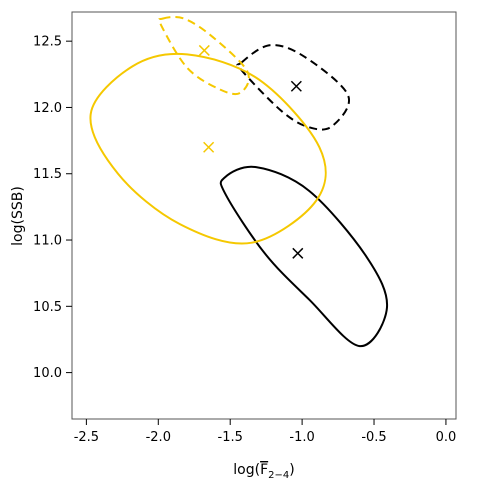  What do you see at coordinates (47, 174) in the screenshot?
I see `y-tick-label: 11.5` at bounding box center [47, 174].